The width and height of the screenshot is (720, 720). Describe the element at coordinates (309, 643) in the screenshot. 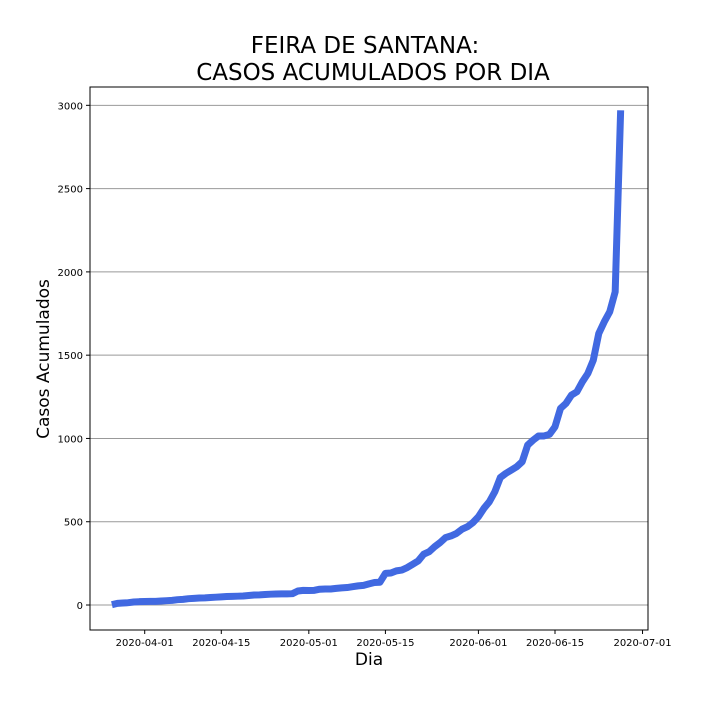

I see `x-tick-label: 2020-05-01` at that location.